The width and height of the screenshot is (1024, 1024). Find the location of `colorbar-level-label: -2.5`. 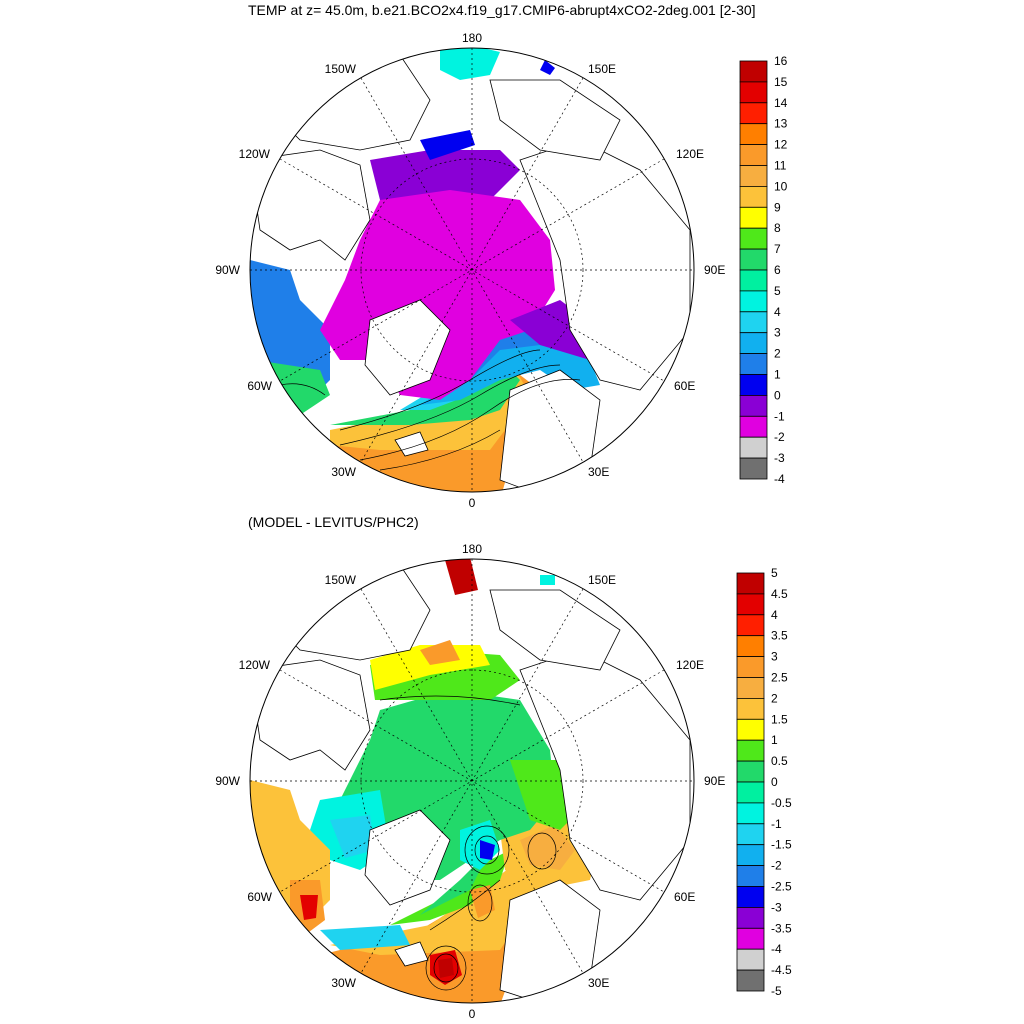

colorbar-level-label: -2.5 is located at coordinates (781, 887).